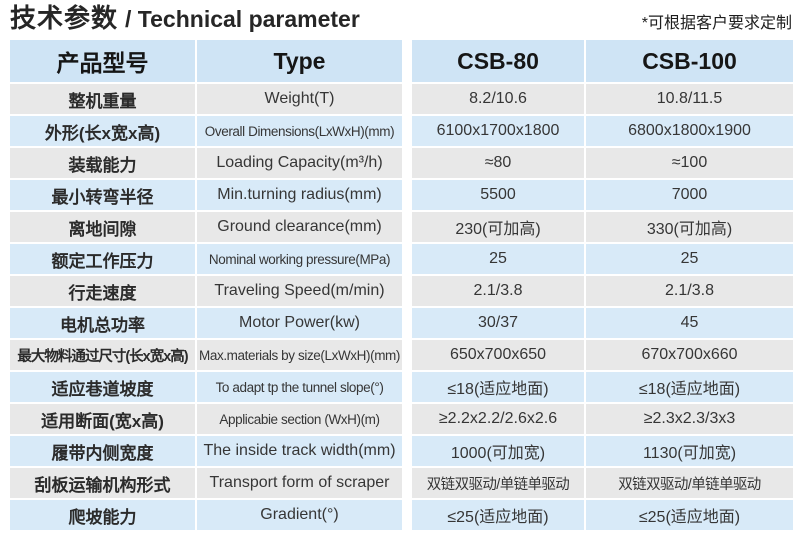  What do you see at coordinates (689, 131) in the screenshot?
I see `csb100-value: 6800x1800x1900` at bounding box center [689, 131].